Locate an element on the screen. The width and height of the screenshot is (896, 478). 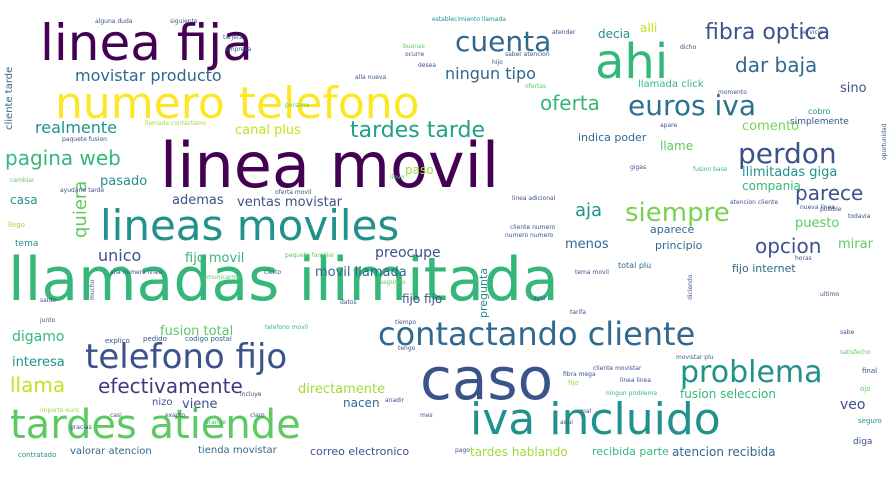
word: casa is located at coordinates (24, 200).